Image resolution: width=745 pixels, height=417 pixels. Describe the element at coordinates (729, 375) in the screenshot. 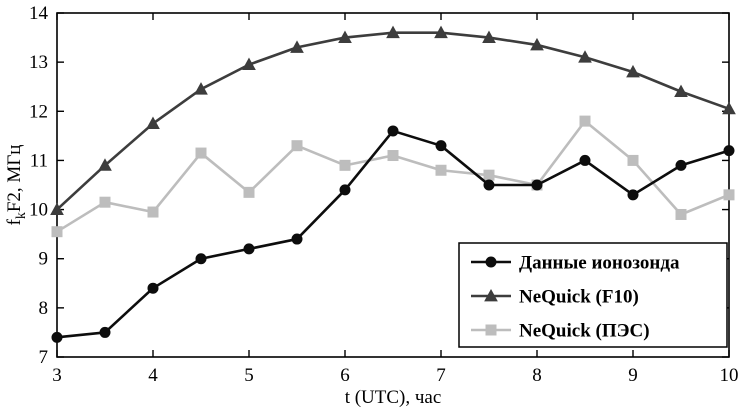

I see `x-tick-label: 10` at that location.